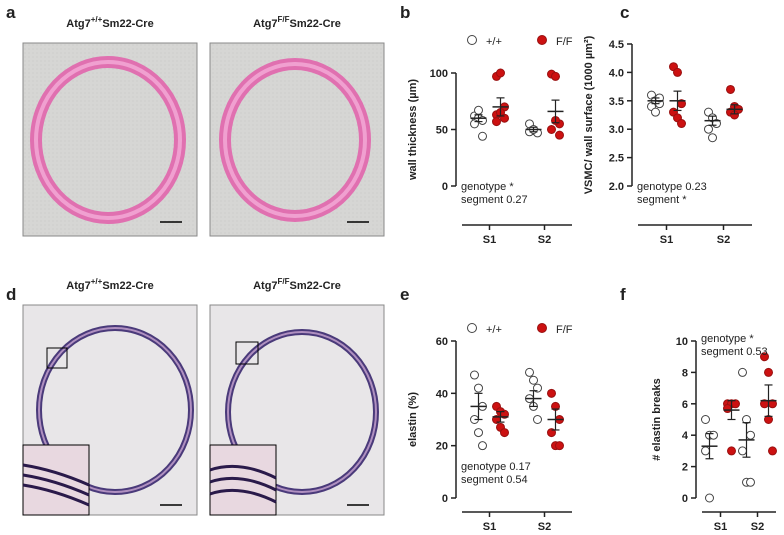  Describe the element at coordinates (439, 74) in the screenshot. I see `y-tick-label: 100` at that location.